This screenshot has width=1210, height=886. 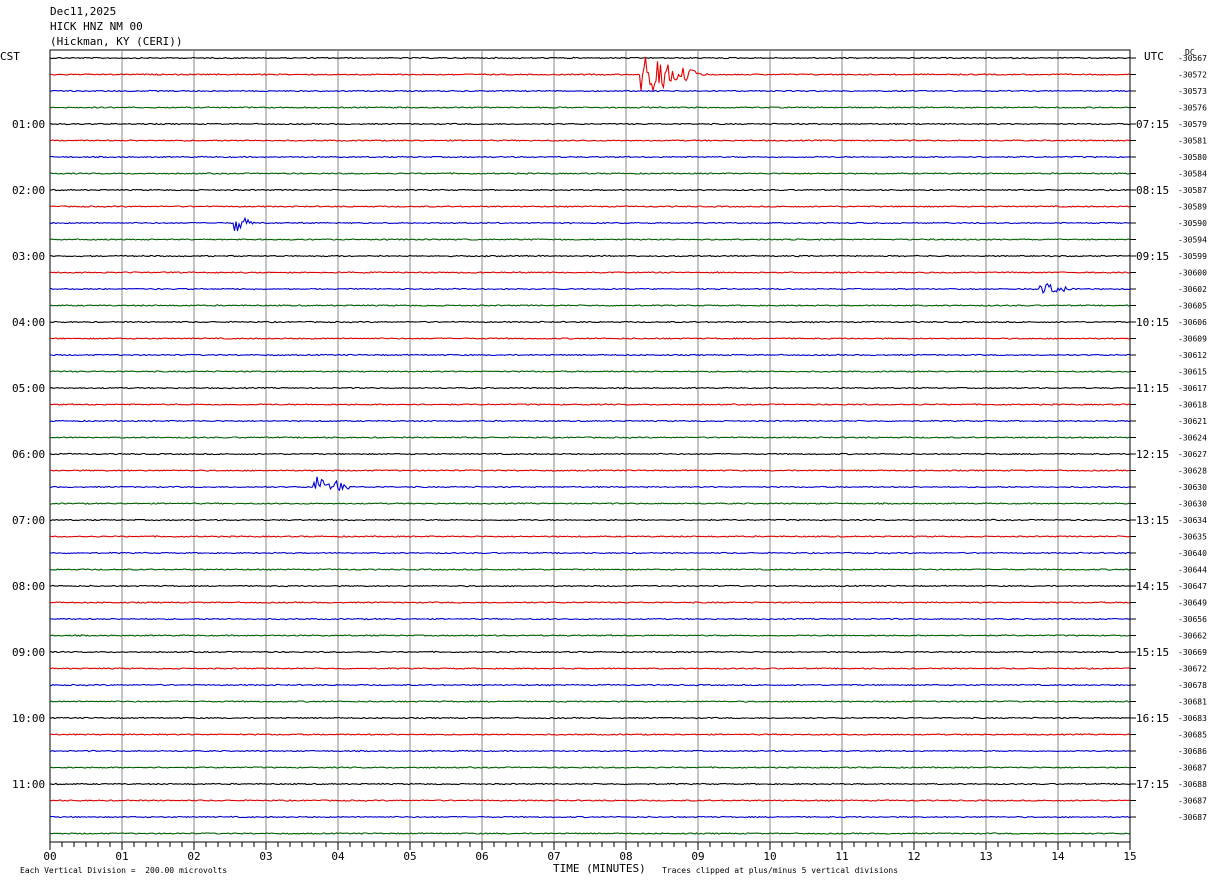 What do you see at coordinates (28, 388) in the screenshot?
I see `left-hour-label: 05:00` at bounding box center [28, 388].